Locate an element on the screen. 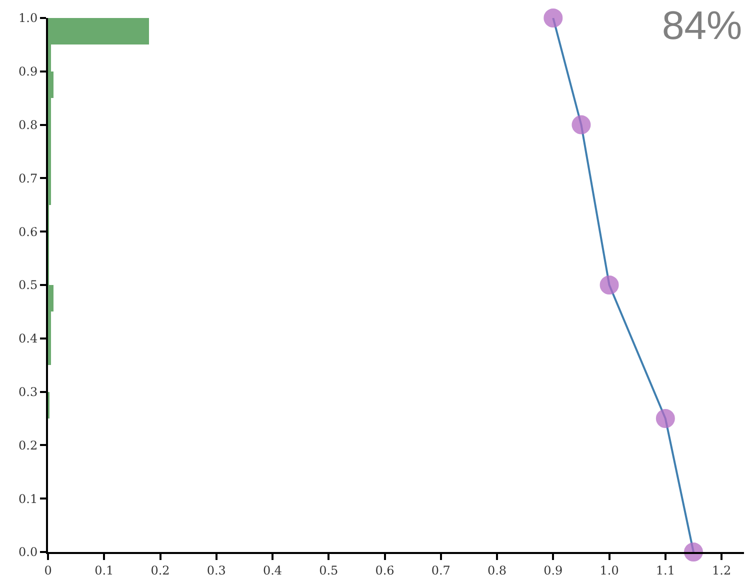 The height and width of the screenshot is (588, 748). y-tick-label: 0.0 is located at coordinates (28, 552).